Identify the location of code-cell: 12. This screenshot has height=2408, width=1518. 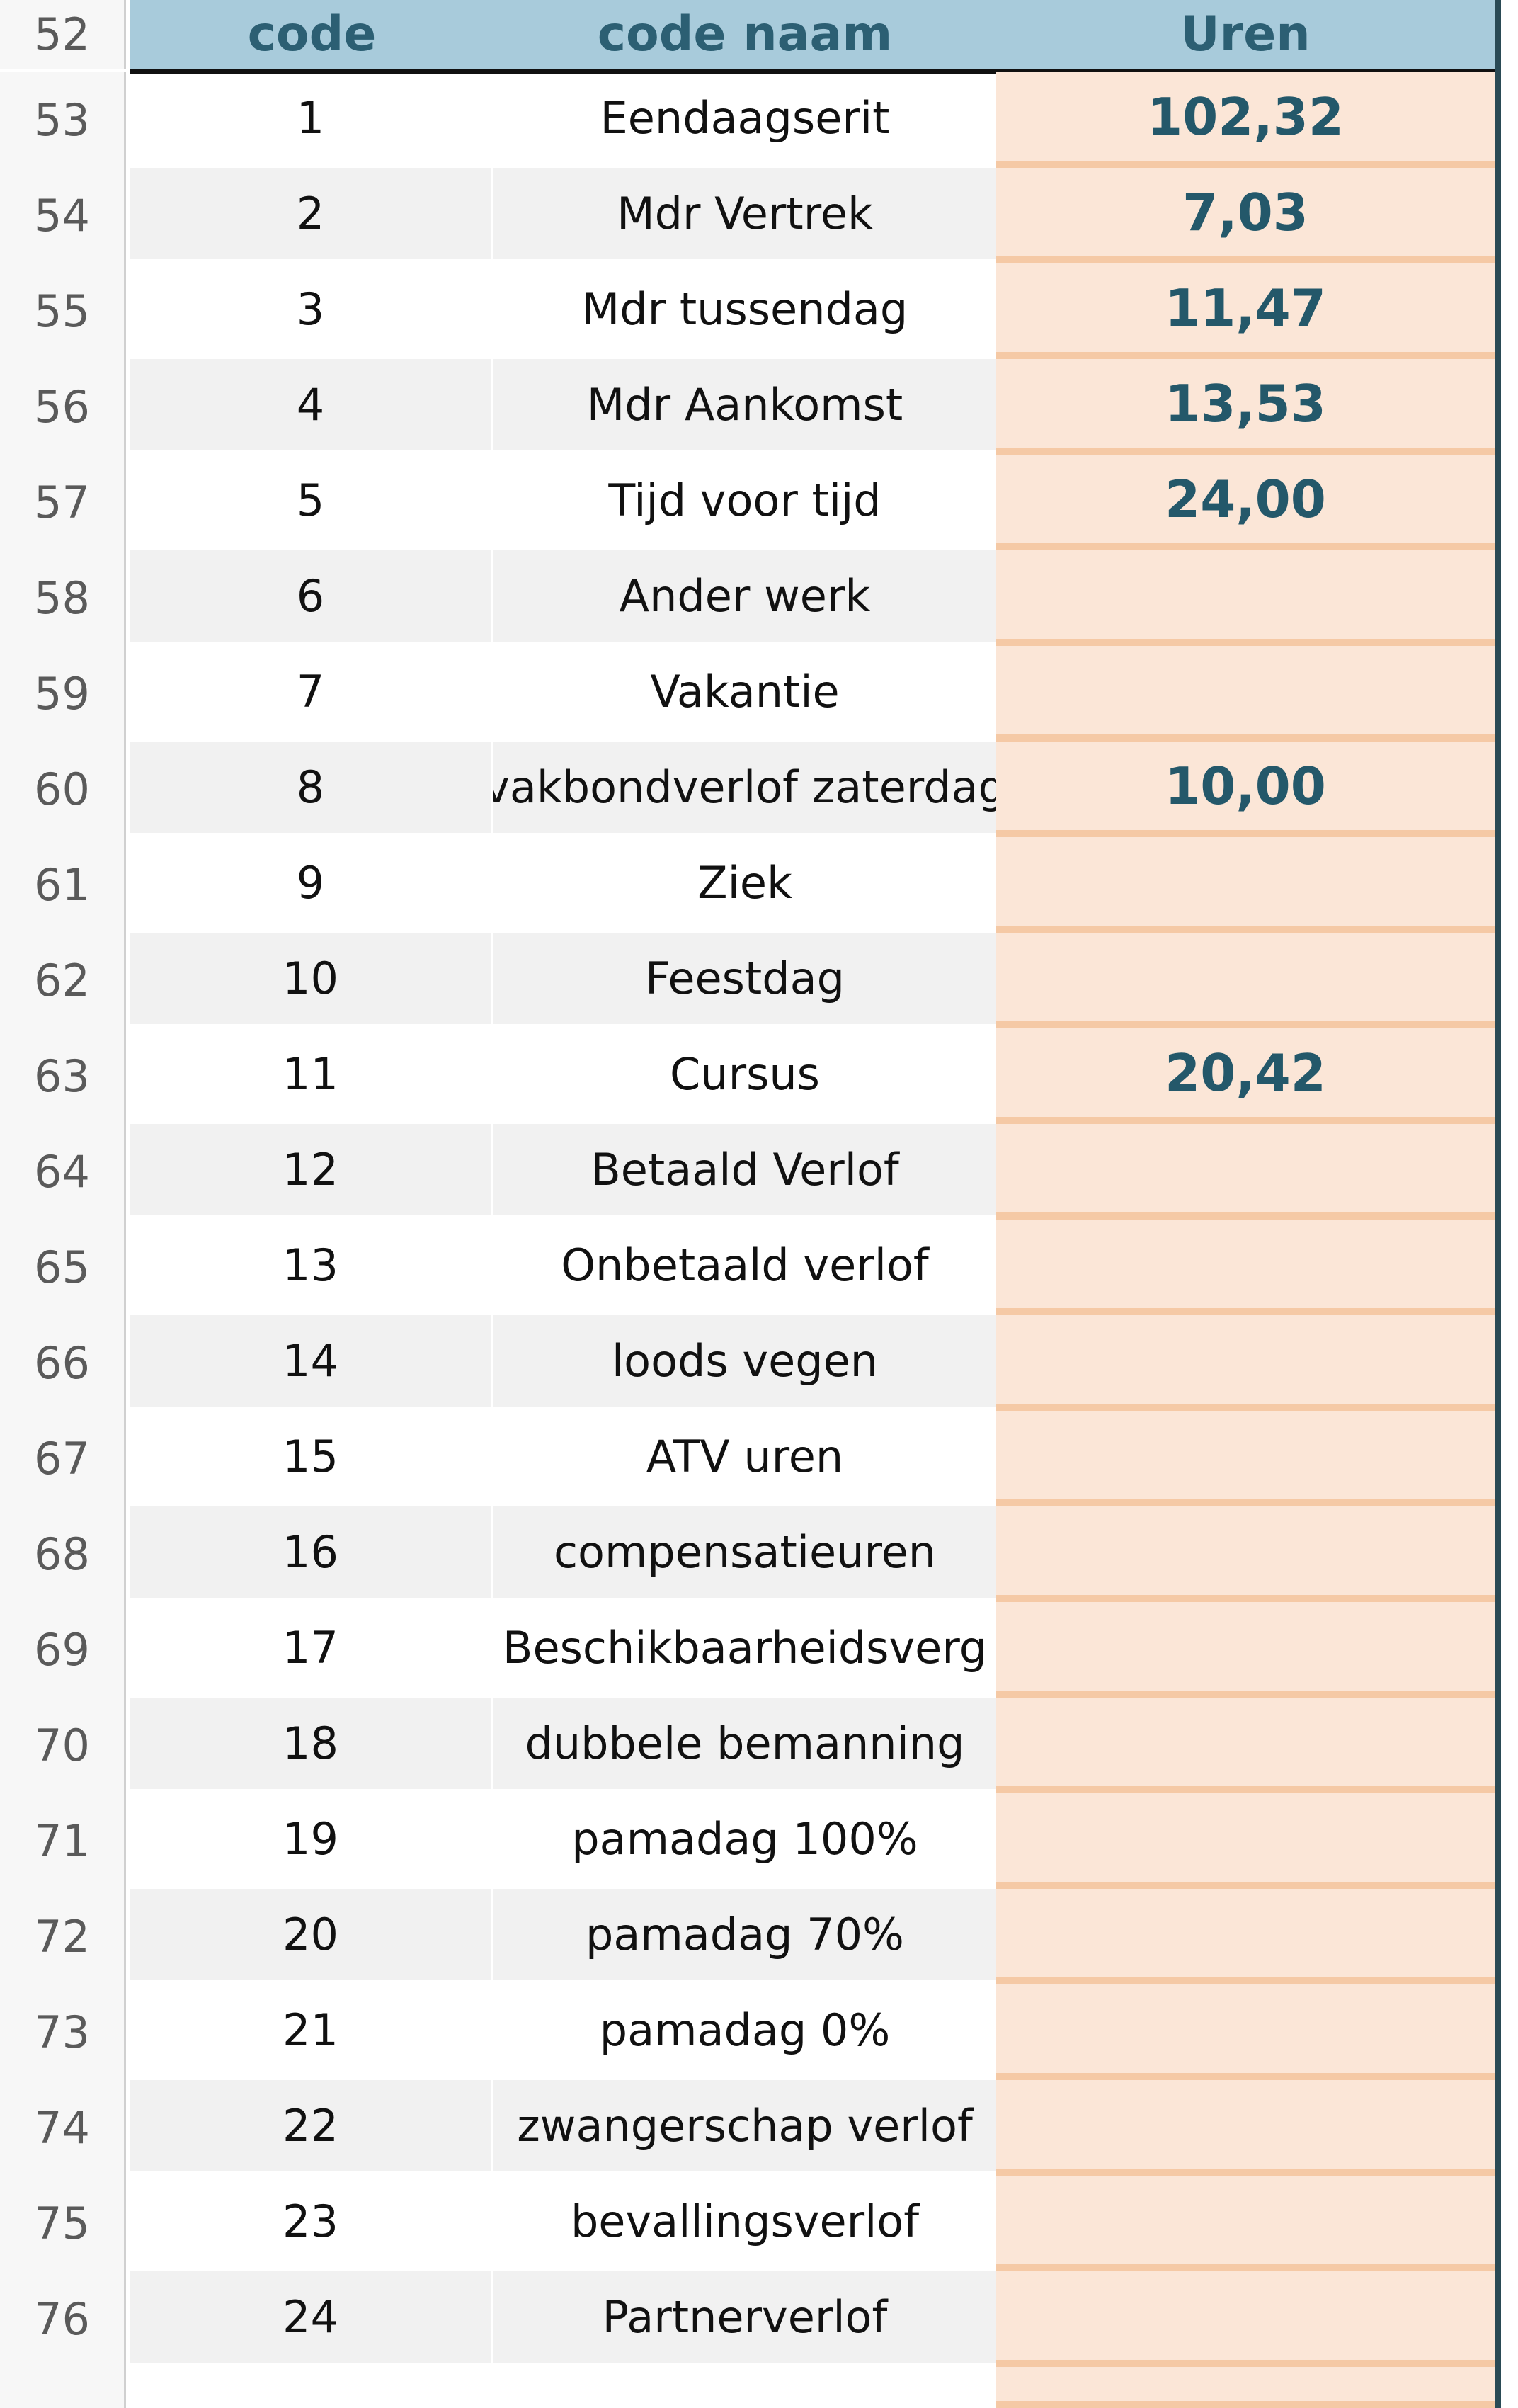
(310, 1169).